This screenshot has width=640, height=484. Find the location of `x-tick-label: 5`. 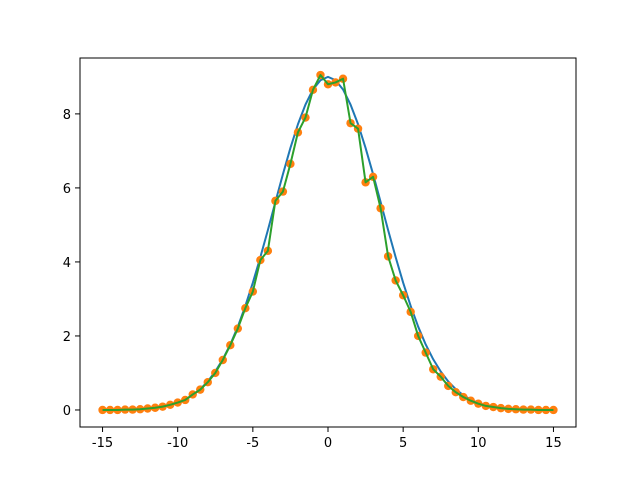

x-tick-label: 5 is located at coordinates (403, 443).